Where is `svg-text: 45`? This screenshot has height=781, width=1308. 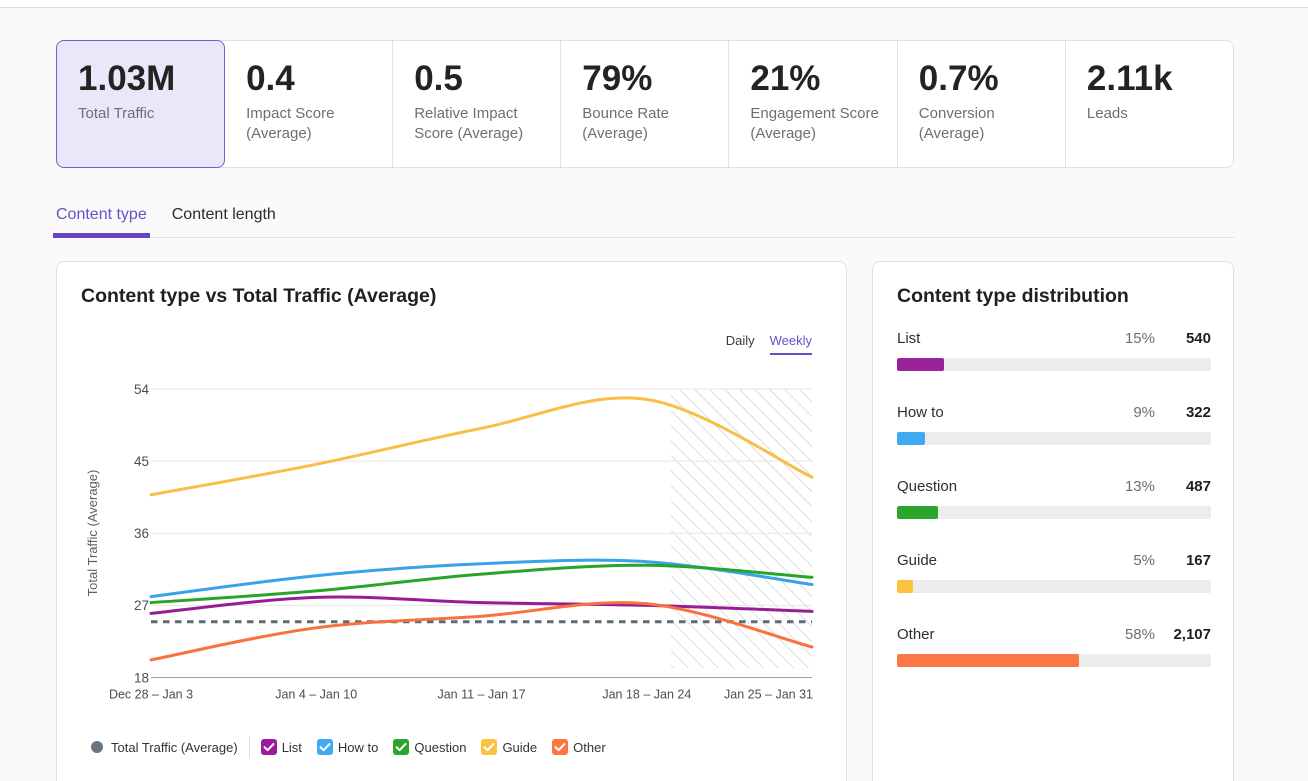 svg-text: 45 is located at coordinates (141, 461).